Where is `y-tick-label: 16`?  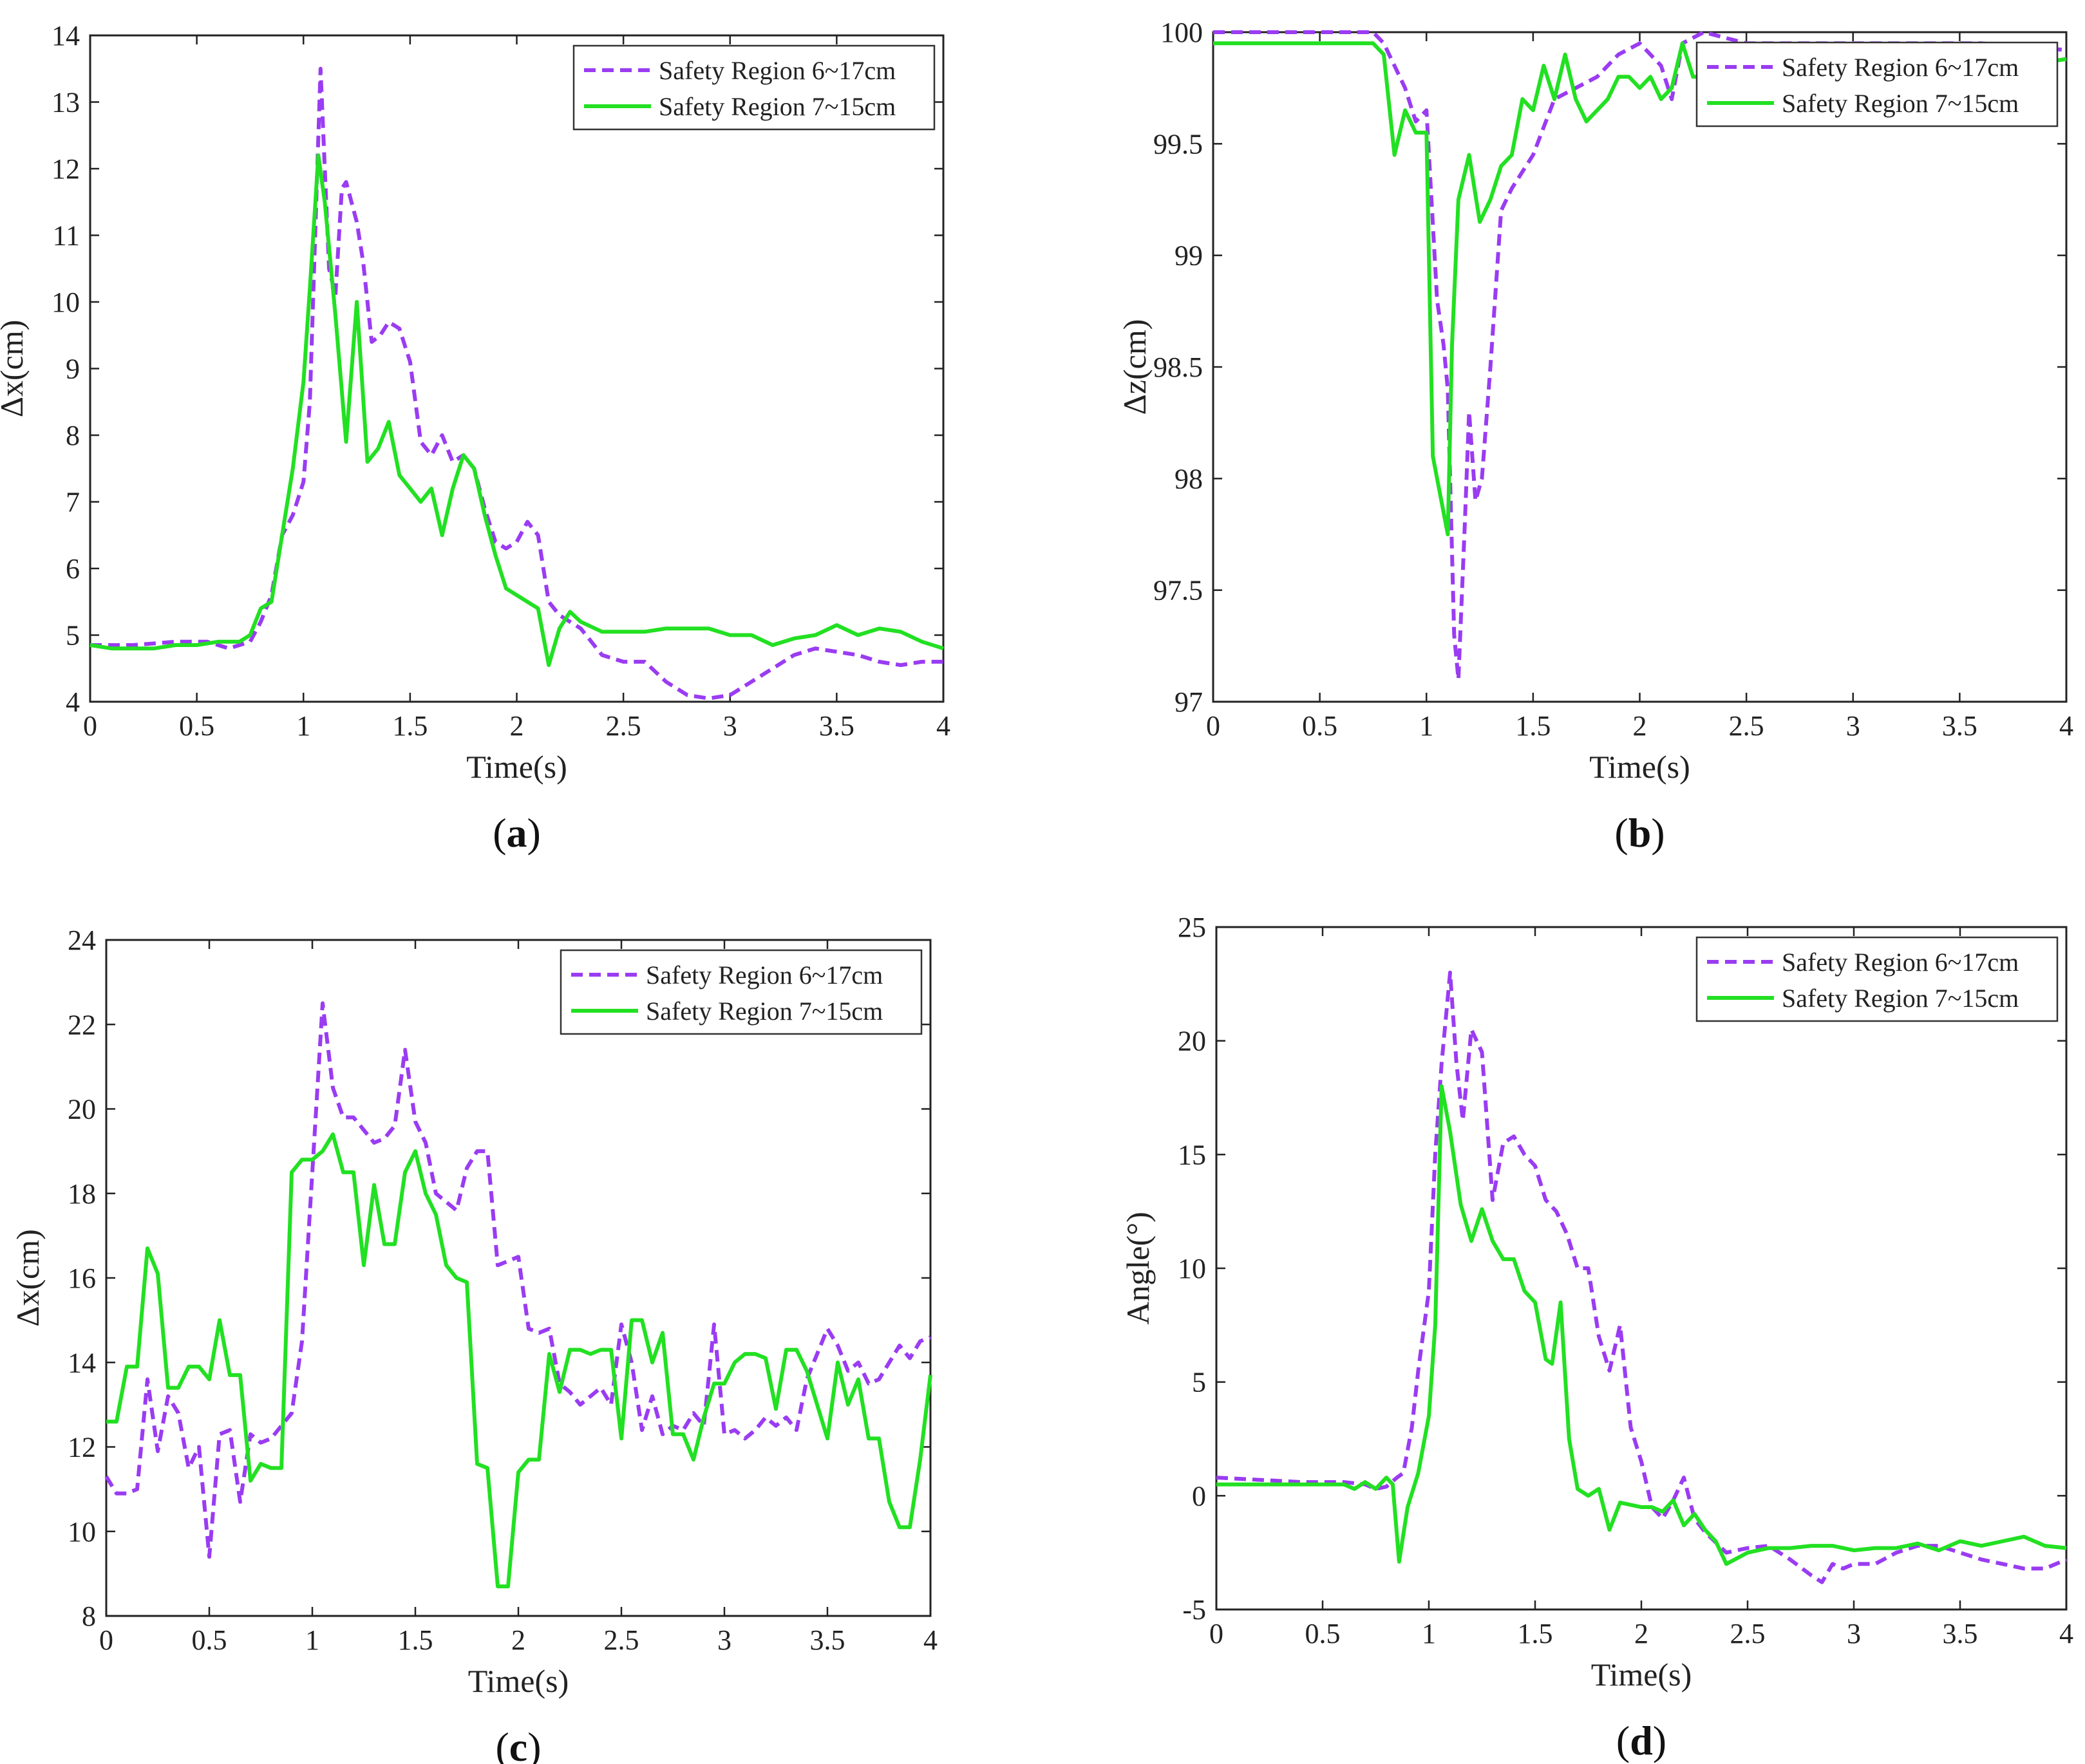 y-tick-label: 16 is located at coordinates (82, 1278).